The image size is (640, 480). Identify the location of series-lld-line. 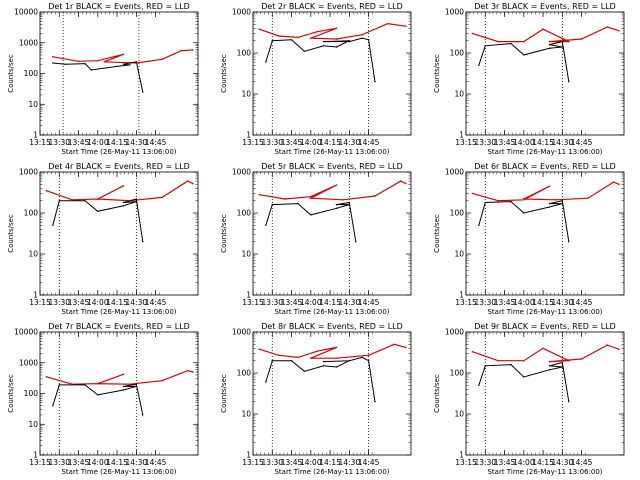
(122, 56).